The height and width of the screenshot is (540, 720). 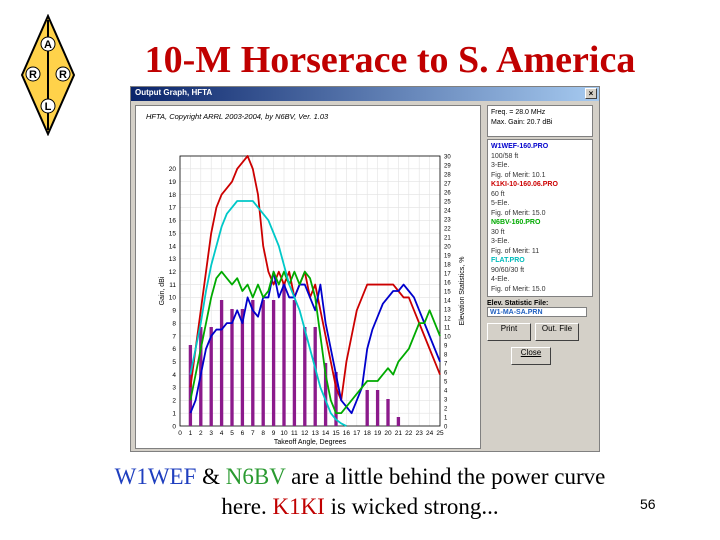 What do you see at coordinates (446, 400) in the screenshot?
I see `y2-tick-label: 3` at bounding box center [446, 400].